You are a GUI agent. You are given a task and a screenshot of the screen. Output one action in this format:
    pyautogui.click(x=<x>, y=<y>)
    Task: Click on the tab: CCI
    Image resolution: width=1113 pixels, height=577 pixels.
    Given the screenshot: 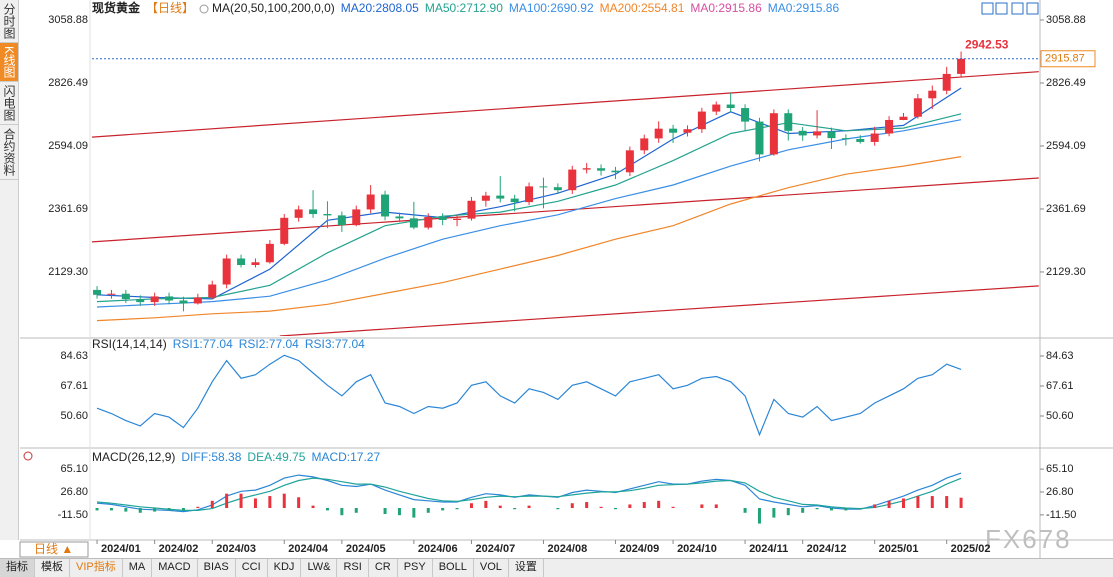 What is the action you would take?
    pyautogui.click(x=252, y=568)
    